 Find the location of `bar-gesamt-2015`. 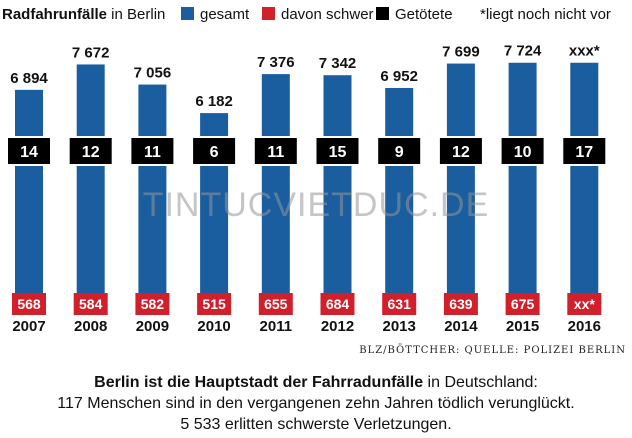

bar-gesamt-2015 is located at coordinates (522, 188).